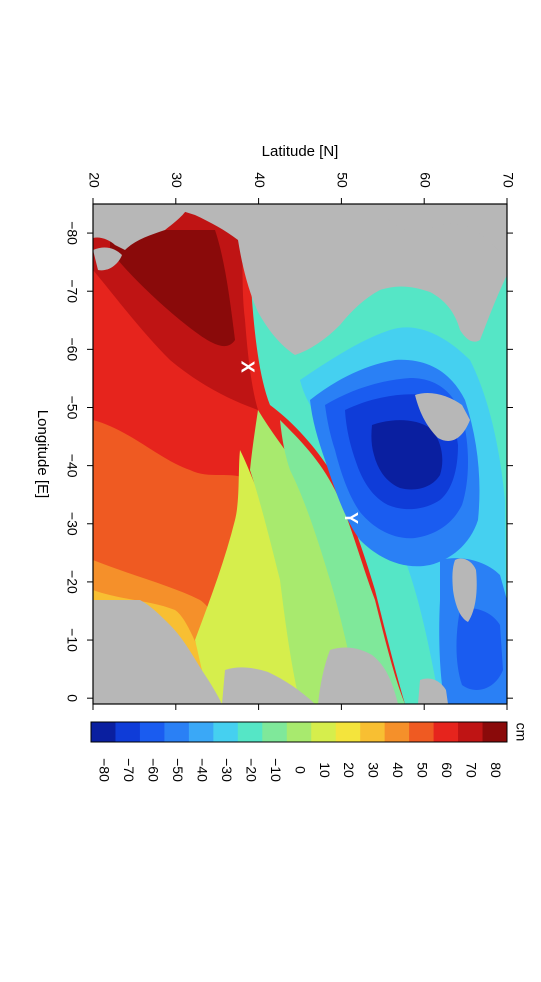 This screenshot has width=541, height=982. What do you see at coordinates (407, 455) in the screenshot?
I see `field-band-minus70` at bounding box center [407, 455].